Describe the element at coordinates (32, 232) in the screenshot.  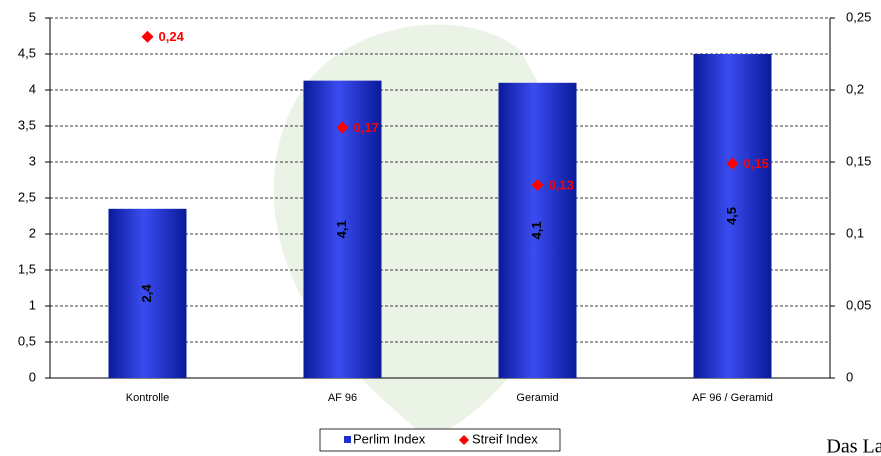
I see `y-tick-label: 2` at that location.